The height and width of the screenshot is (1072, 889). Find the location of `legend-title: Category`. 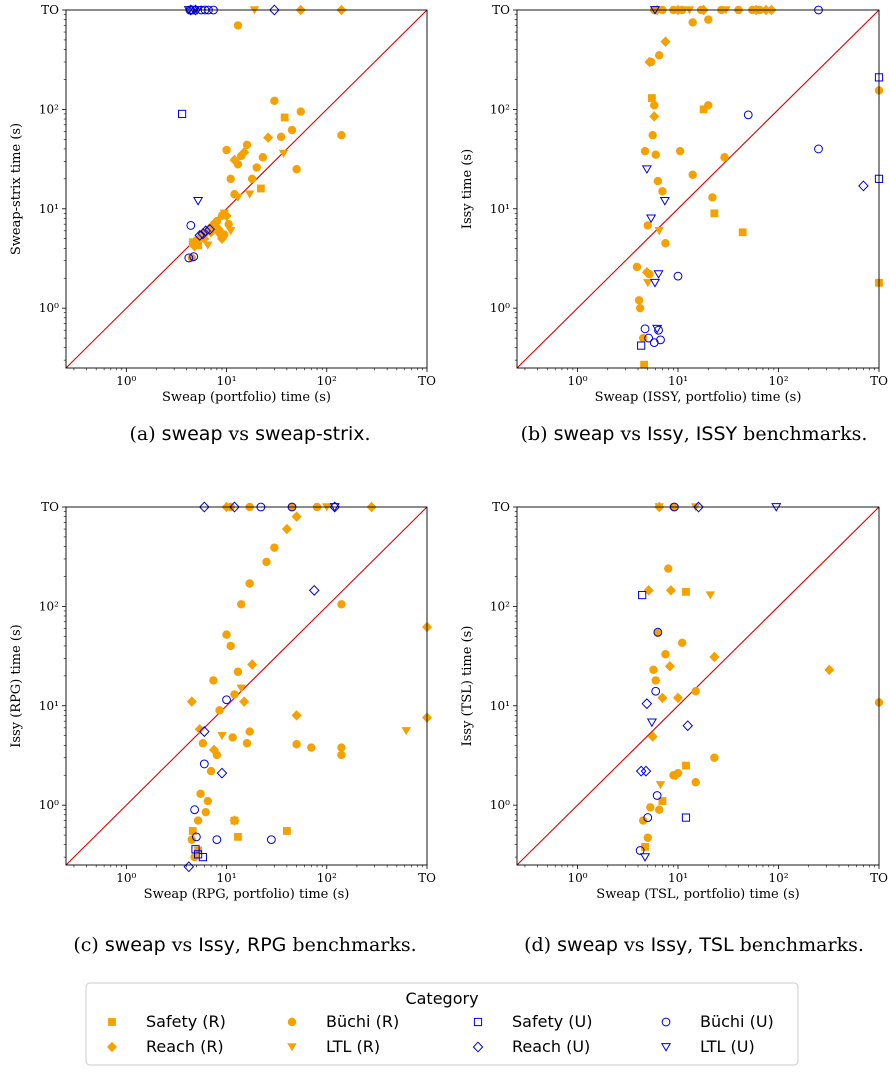

legend-title: Category is located at coordinates (441, 998).